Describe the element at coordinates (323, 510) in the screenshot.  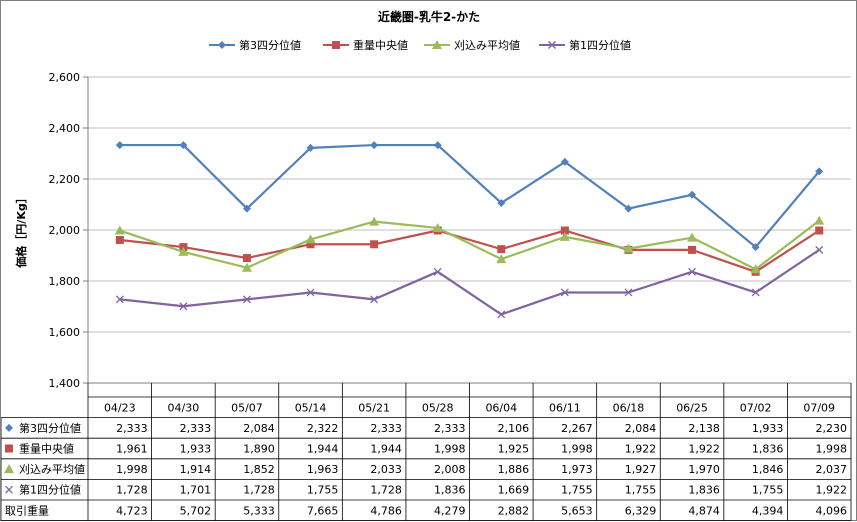
I see `data-label: 7,665` at that location.